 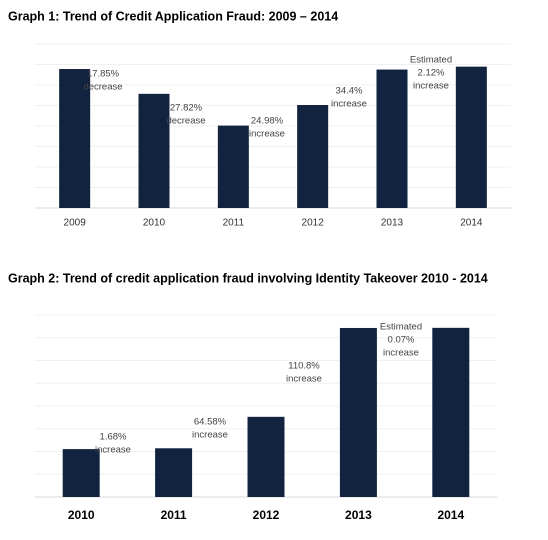 I want to click on annotation: 2.12%, so click(x=431, y=73).